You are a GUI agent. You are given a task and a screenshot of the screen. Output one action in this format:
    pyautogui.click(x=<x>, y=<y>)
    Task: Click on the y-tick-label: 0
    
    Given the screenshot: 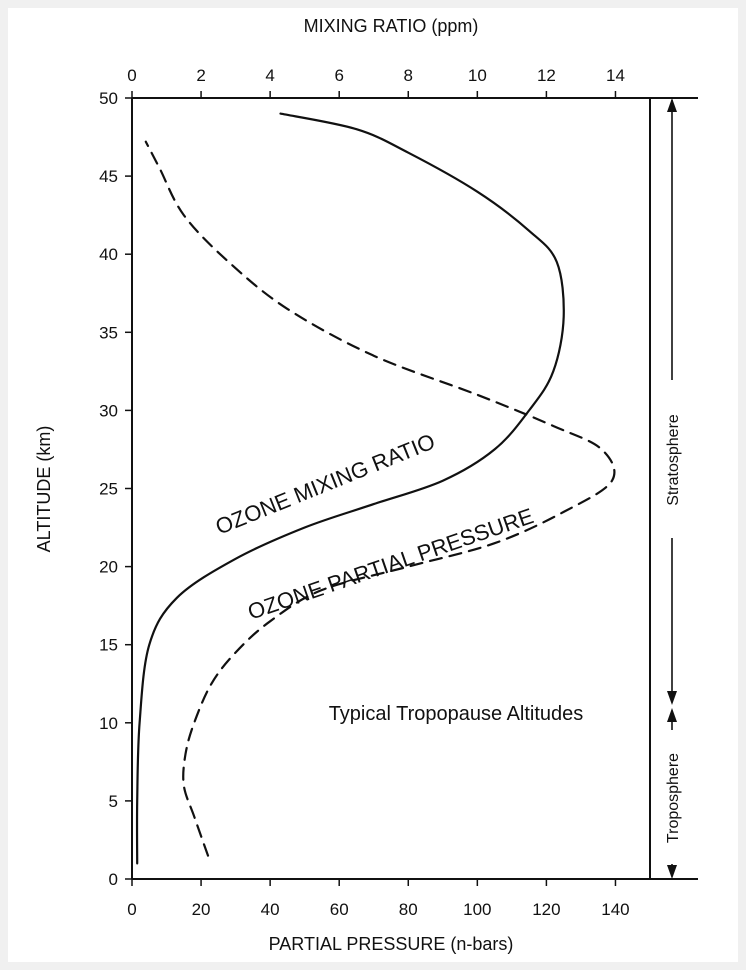 What is the action you would take?
    pyautogui.click(x=113, y=879)
    